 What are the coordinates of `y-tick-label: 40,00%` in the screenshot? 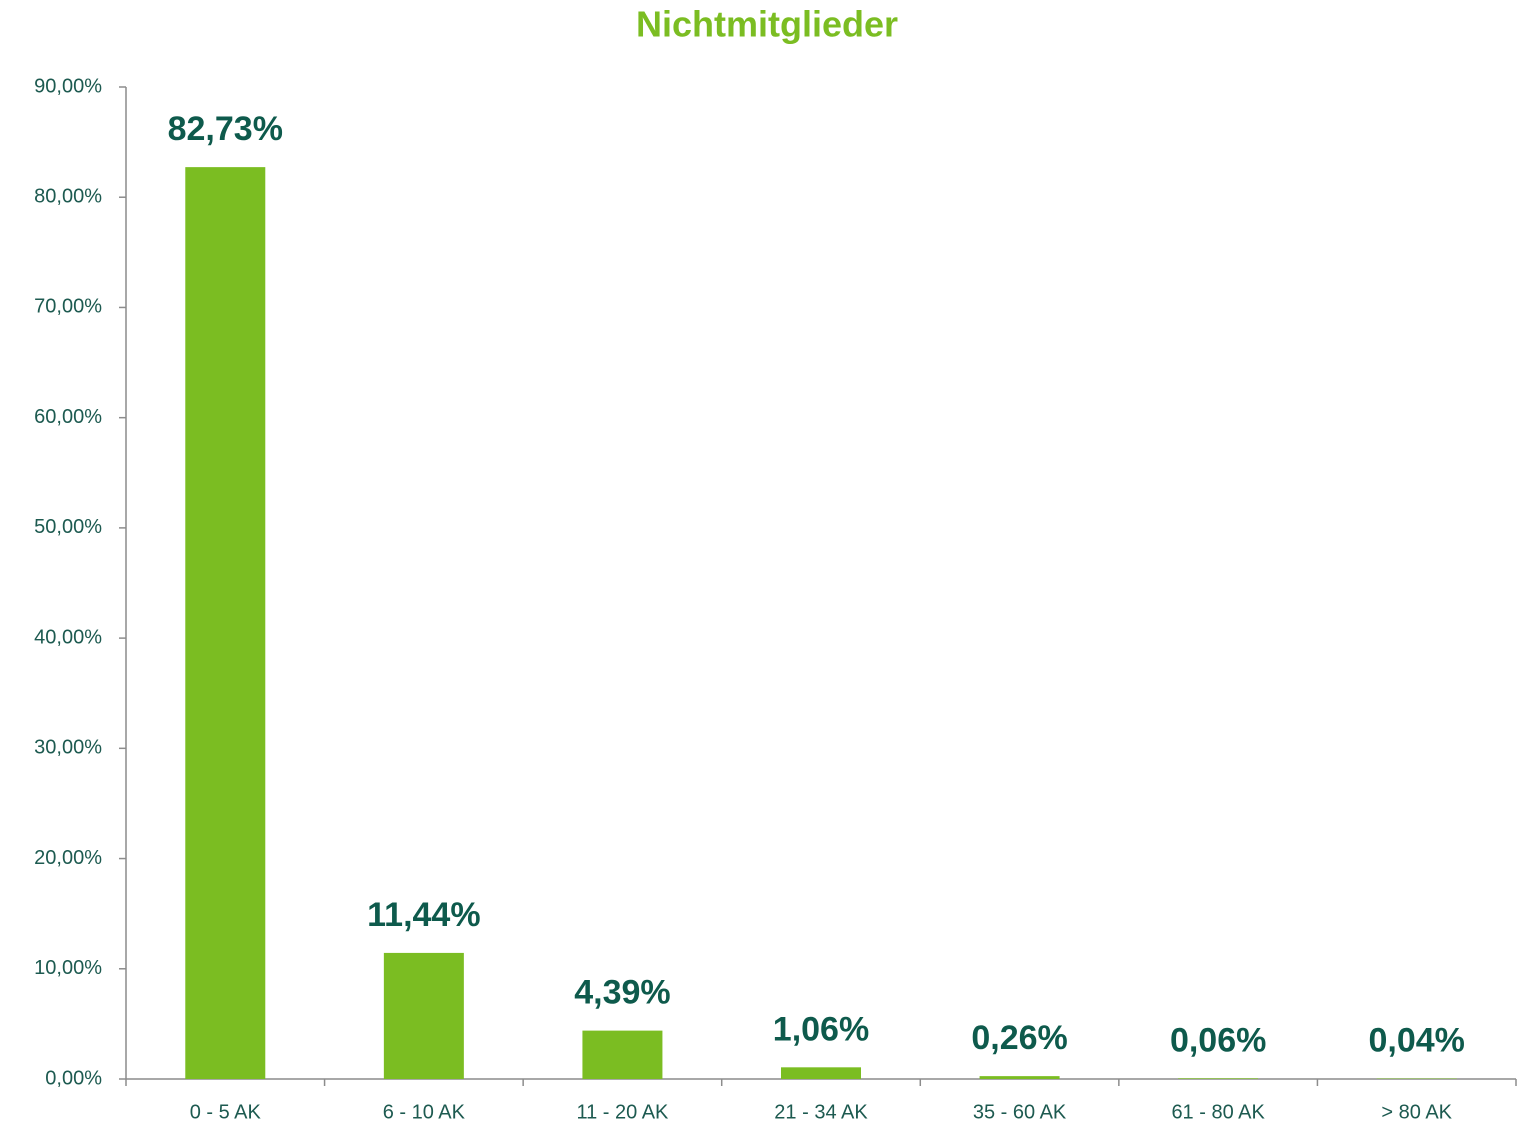 It's located at (68, 637).